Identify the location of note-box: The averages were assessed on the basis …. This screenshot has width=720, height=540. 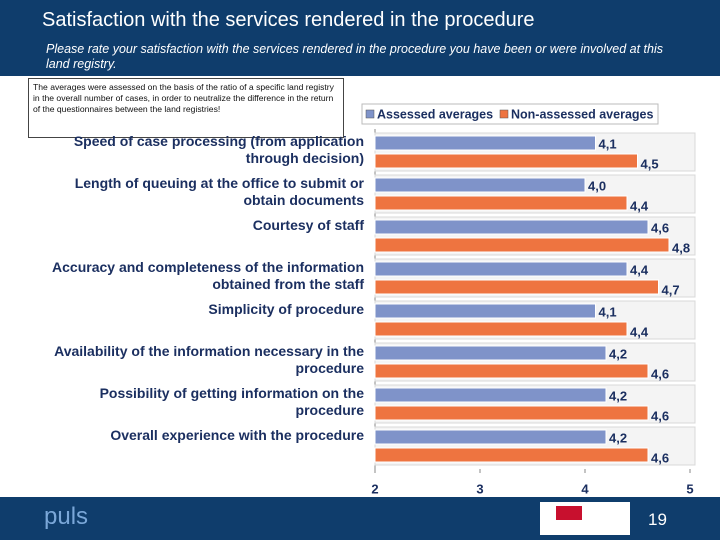
(186, 108).